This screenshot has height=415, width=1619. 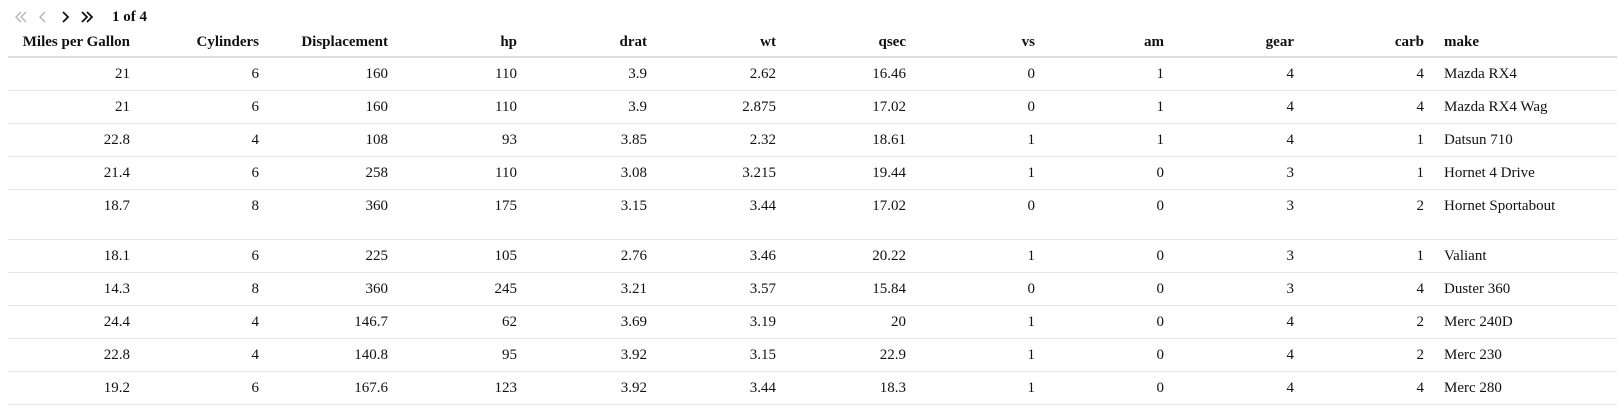 I want to click on column-header-wt: wt, so click(x=721, y=43).